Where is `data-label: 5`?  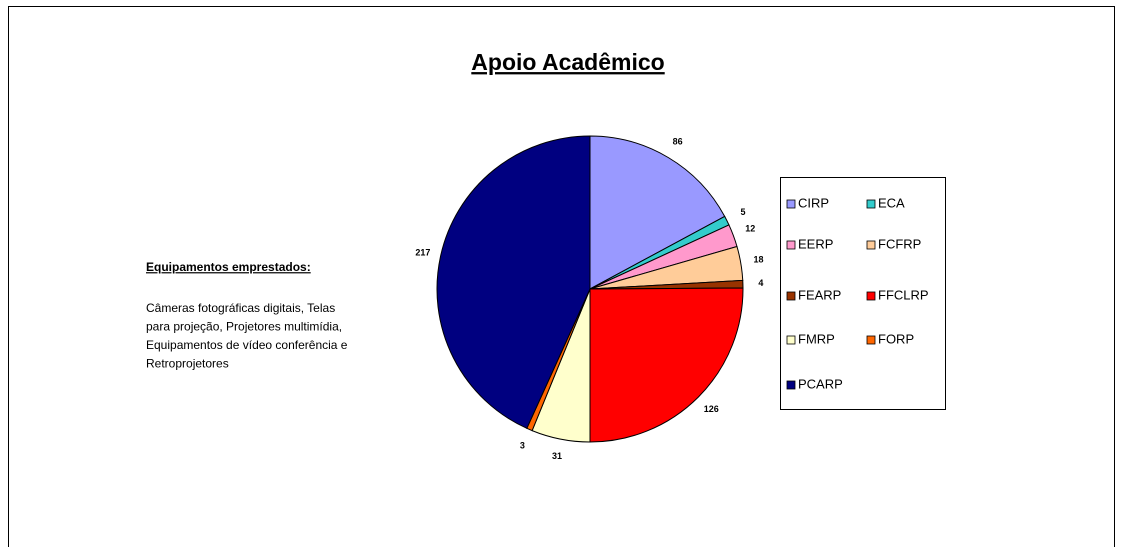 data-label: 5 is located at coordinates (742, 212).